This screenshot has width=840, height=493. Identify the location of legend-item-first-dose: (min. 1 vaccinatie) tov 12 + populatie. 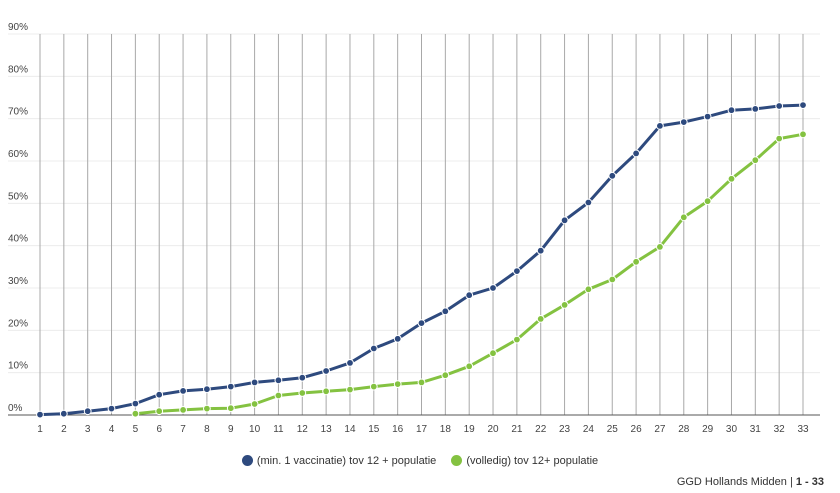
(339, 461).